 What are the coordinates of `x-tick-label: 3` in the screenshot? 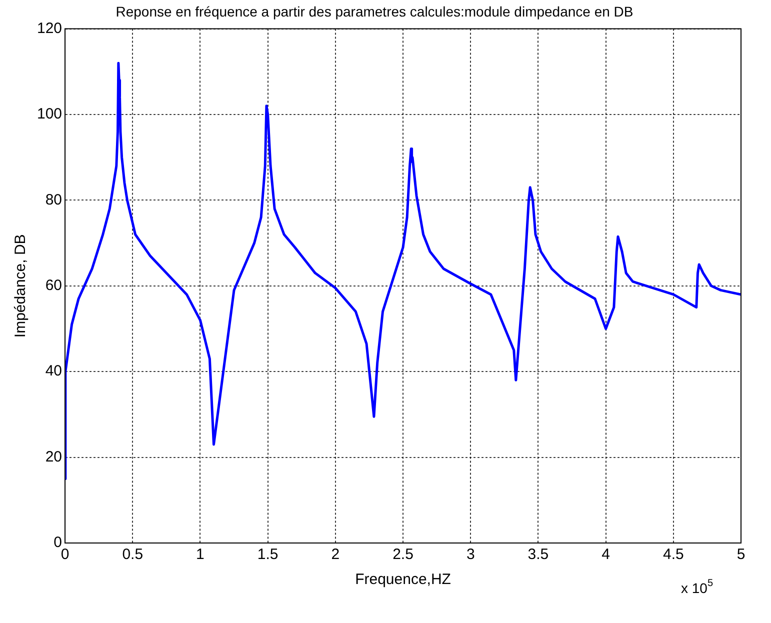 It's located at (470, 555).